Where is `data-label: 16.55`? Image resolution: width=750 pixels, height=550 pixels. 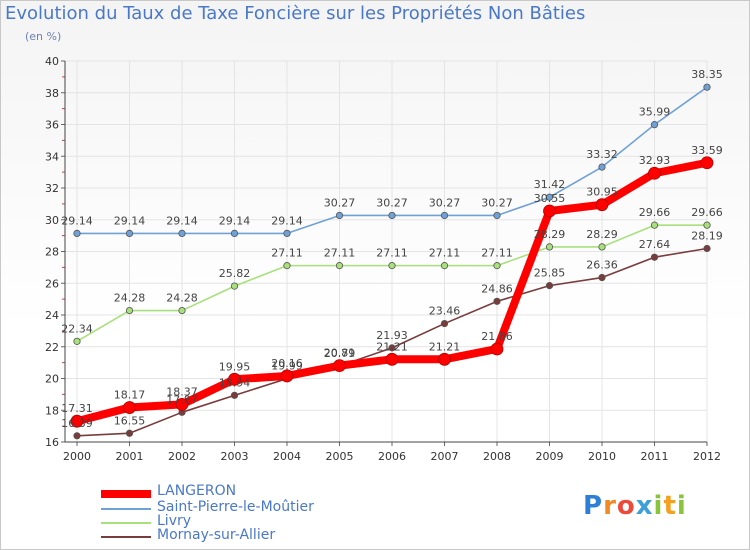
data-label: 16.55 is located at coordinates (130, 420).